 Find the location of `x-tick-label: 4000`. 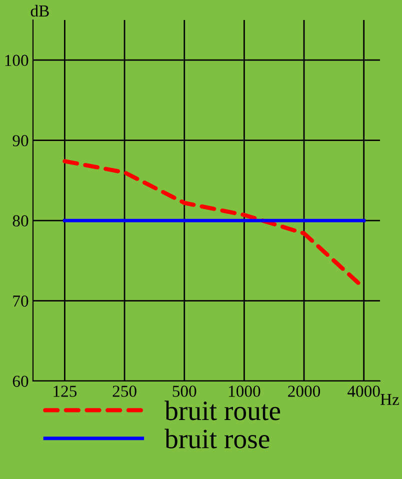

x-tick-label: 4000 is located at coordinates (364, 391).